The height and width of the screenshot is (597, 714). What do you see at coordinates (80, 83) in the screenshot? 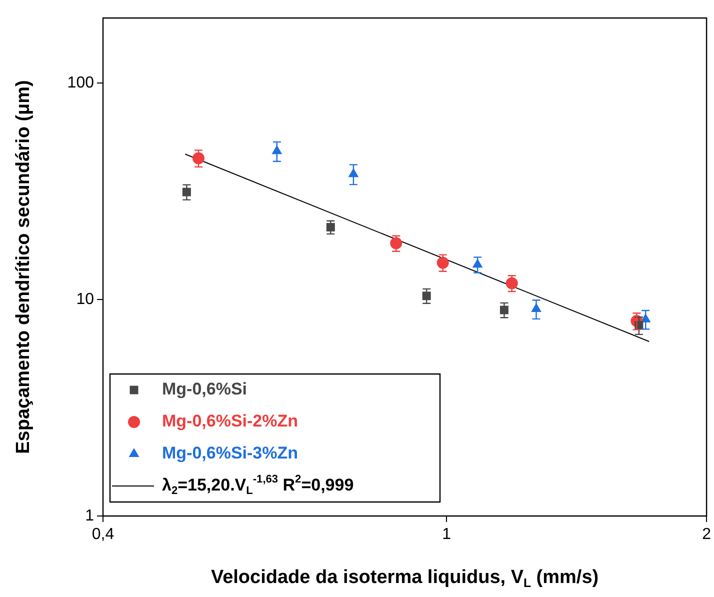
I see `y-tick-label: 100` at bounding box center [80, 83].